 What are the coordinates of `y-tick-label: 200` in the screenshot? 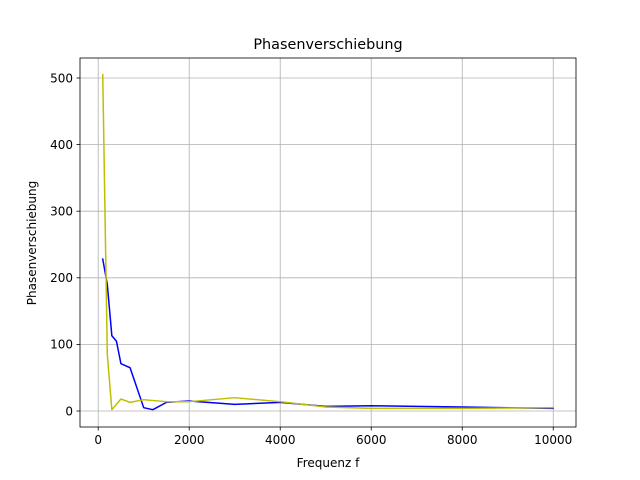 It's located at (61, 278).